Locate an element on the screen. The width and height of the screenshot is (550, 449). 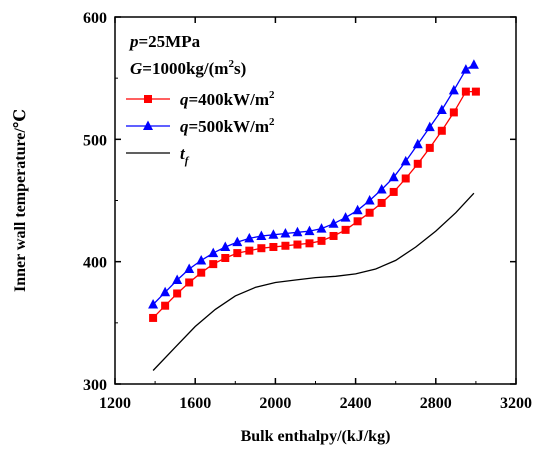
x-axis-title: Bulk enthalpy/(kJ/kg) is located at coordinates (316, 436).